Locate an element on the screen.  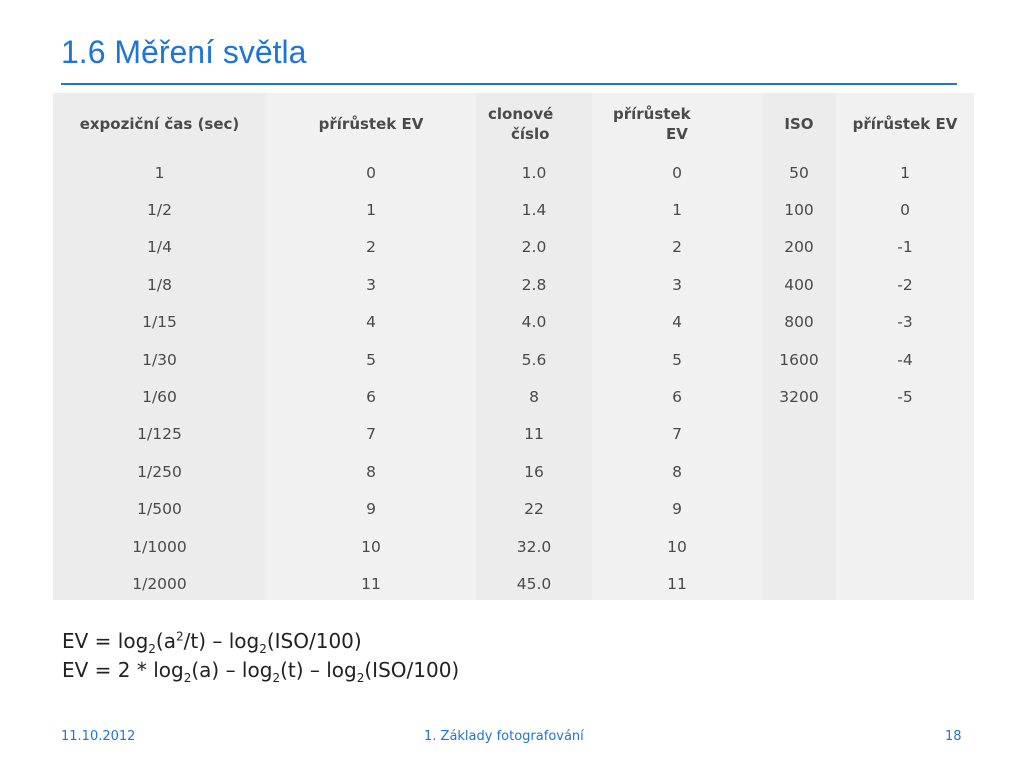
table-cell: 16 is located at coordinates (534, 471).